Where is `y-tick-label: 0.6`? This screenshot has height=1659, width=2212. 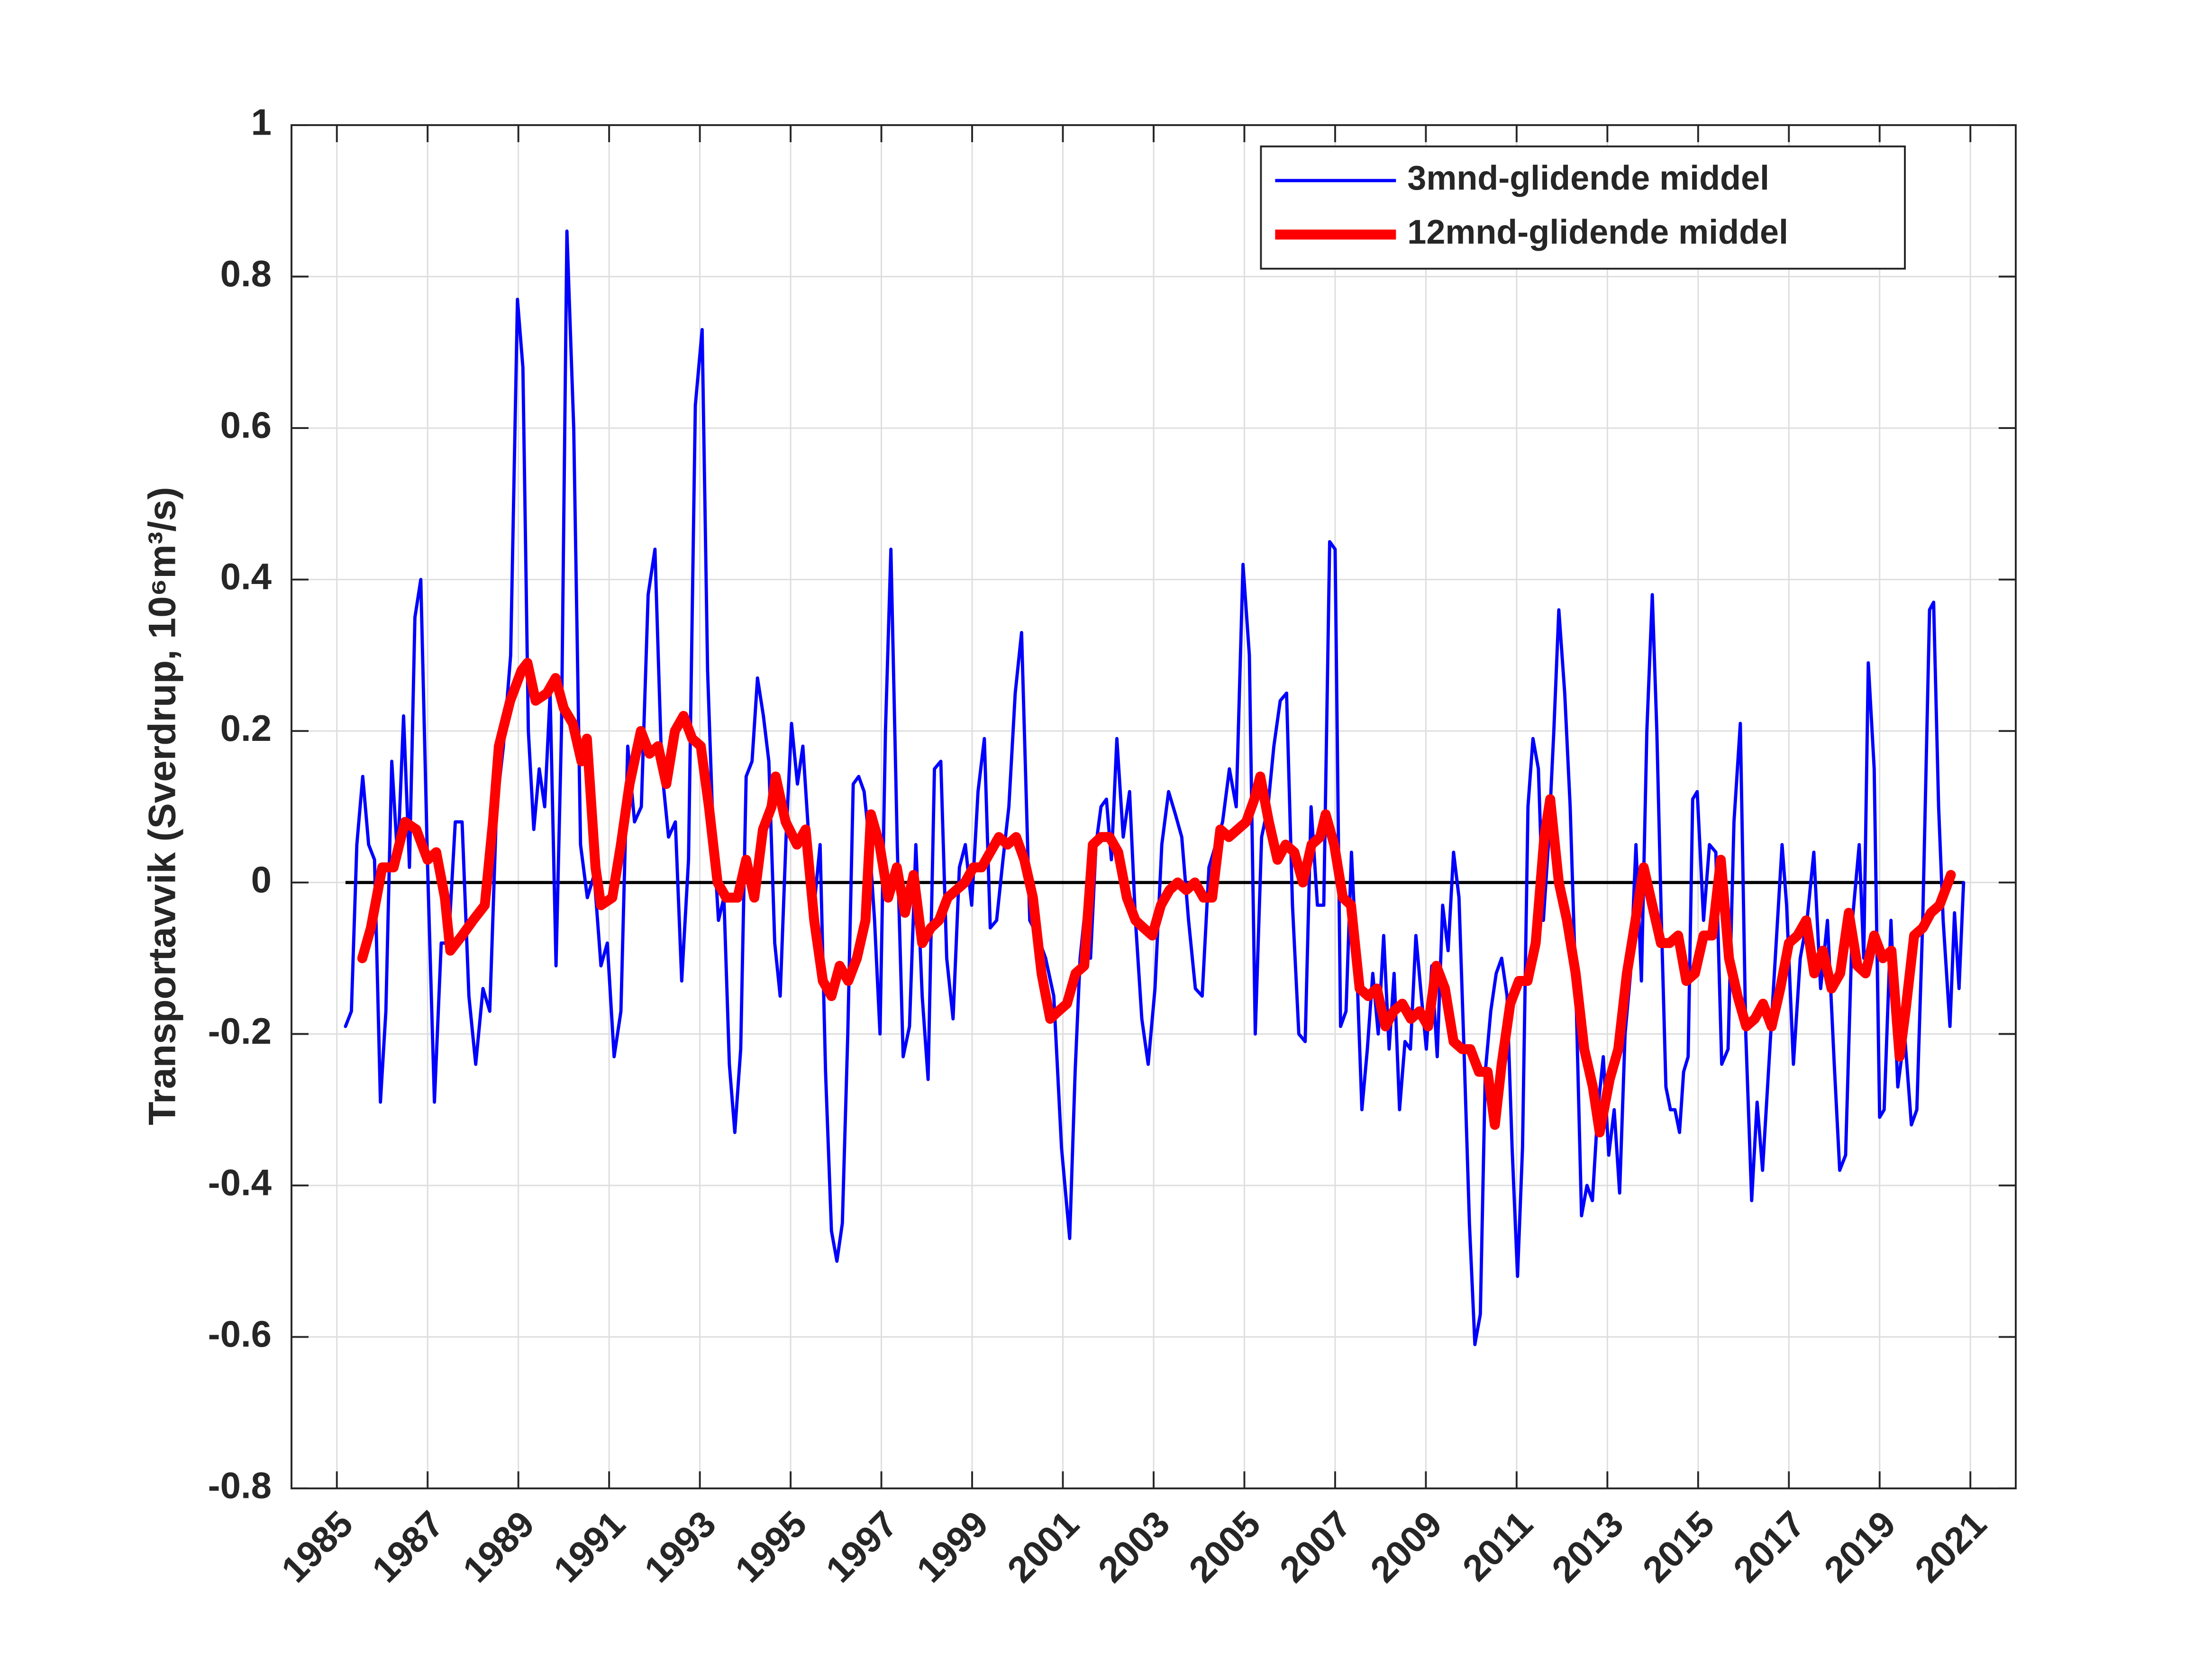 y-tick-label: 0.6 is located at coordinates (246, 425).